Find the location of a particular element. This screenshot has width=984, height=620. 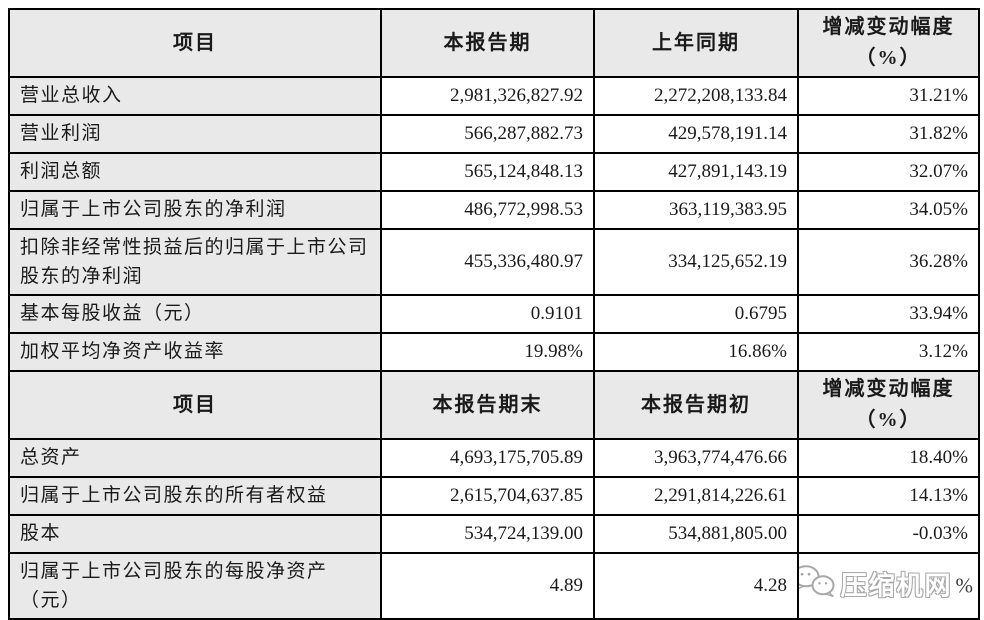

label-cell: 利润总额 is located at coordinates (195, 172).